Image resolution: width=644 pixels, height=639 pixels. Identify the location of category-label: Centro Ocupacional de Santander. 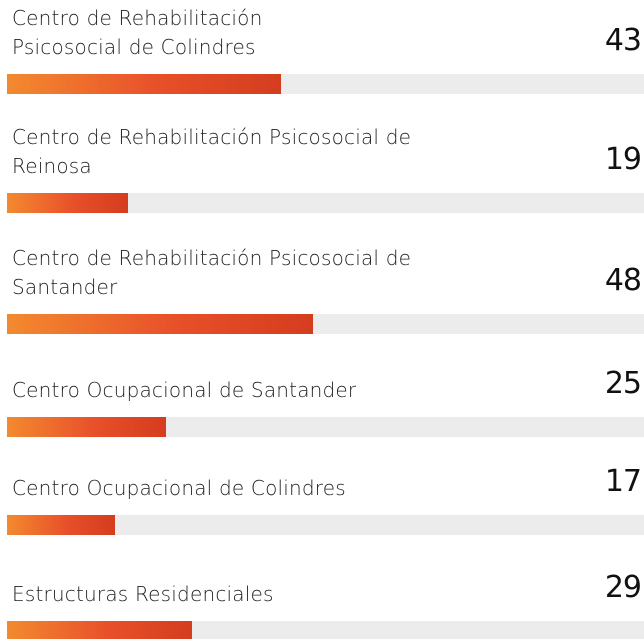
(184, 390).